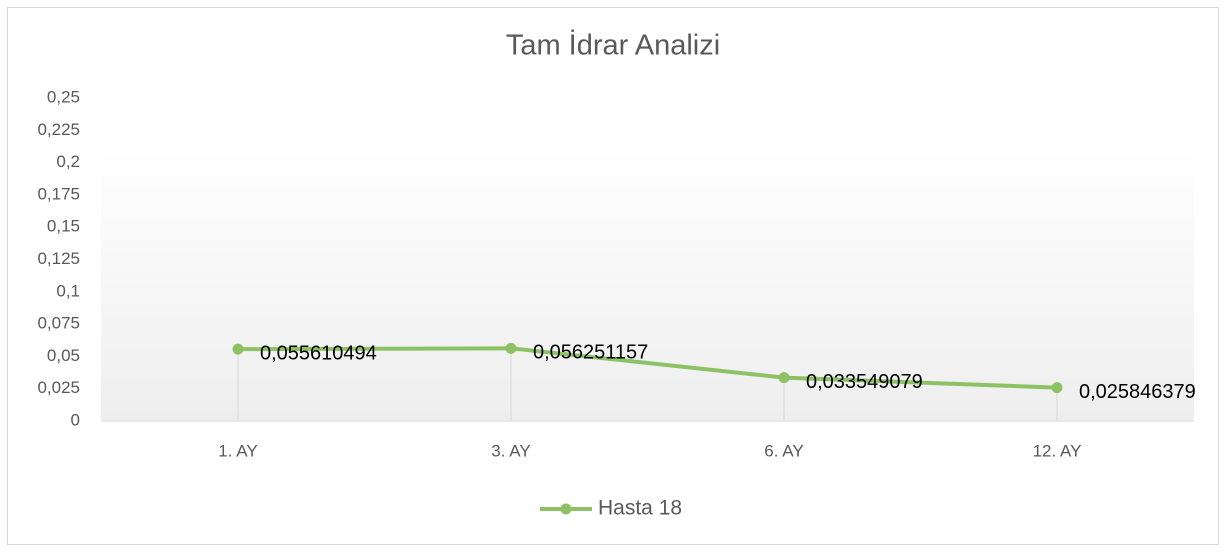  I want to click on data-label: 0,055610494, so click(318, 353).